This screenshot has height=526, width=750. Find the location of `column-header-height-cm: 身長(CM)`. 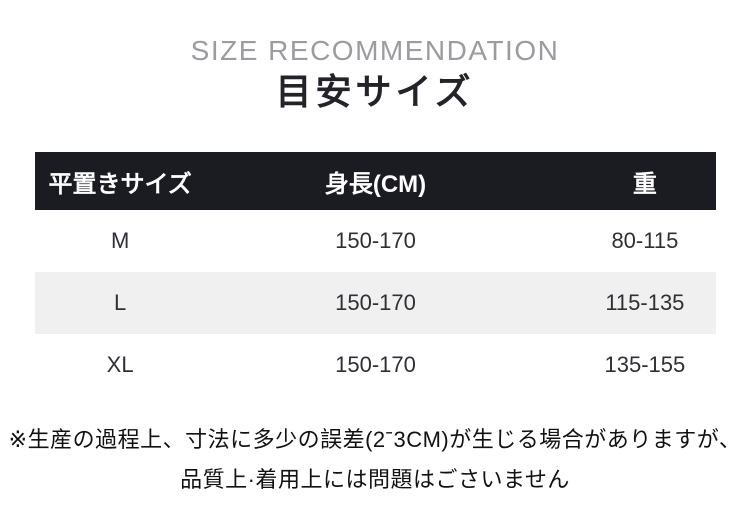

column-header-height-cm: 身長(CM) is located at coordinates (375, 184).